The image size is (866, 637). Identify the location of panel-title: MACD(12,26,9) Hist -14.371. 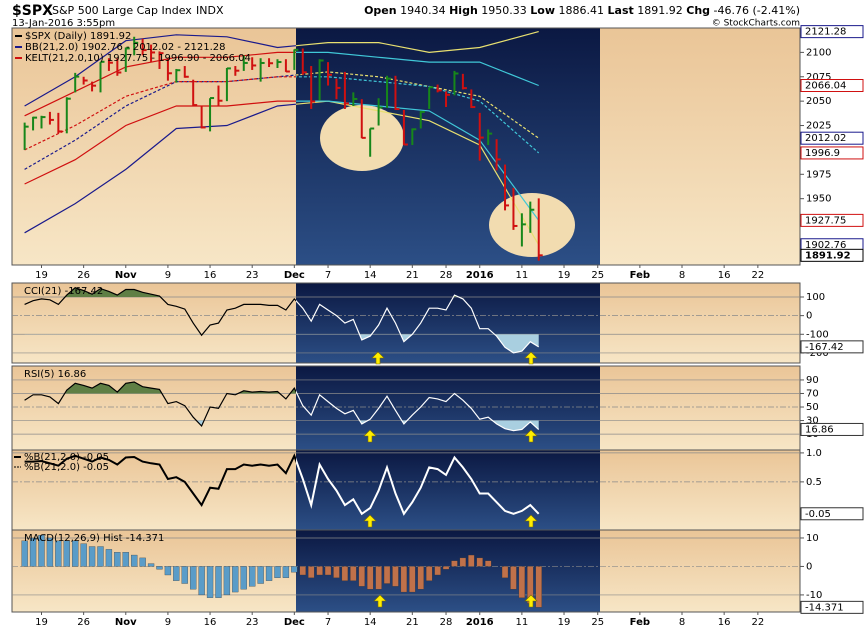
(94, 538).